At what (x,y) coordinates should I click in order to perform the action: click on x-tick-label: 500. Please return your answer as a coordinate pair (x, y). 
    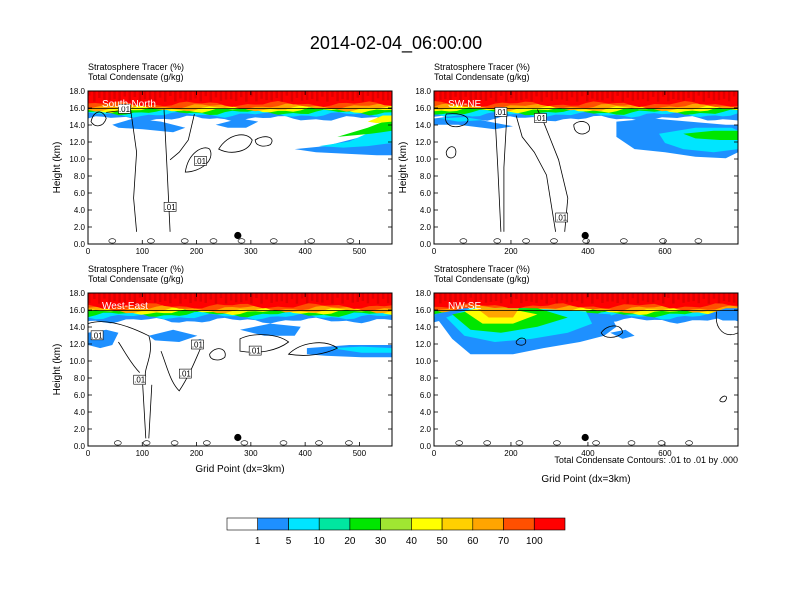
    Looking at the image, I should click on (360, 453).